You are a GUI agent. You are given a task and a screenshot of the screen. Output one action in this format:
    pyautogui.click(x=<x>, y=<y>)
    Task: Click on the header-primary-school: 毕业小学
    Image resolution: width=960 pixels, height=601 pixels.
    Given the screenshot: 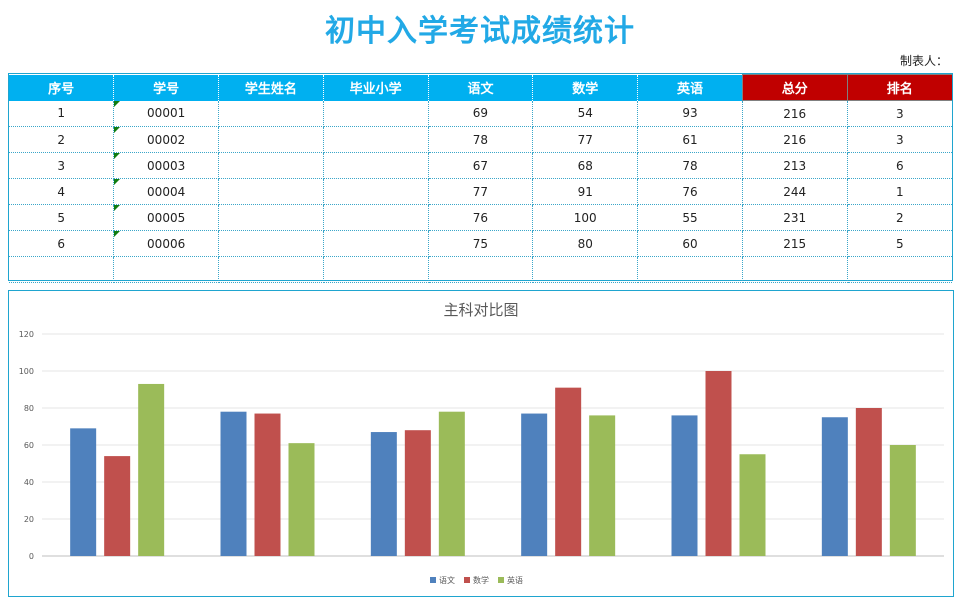 What is the action you would take?
    pyautogui.click(x=376, y=87)
    